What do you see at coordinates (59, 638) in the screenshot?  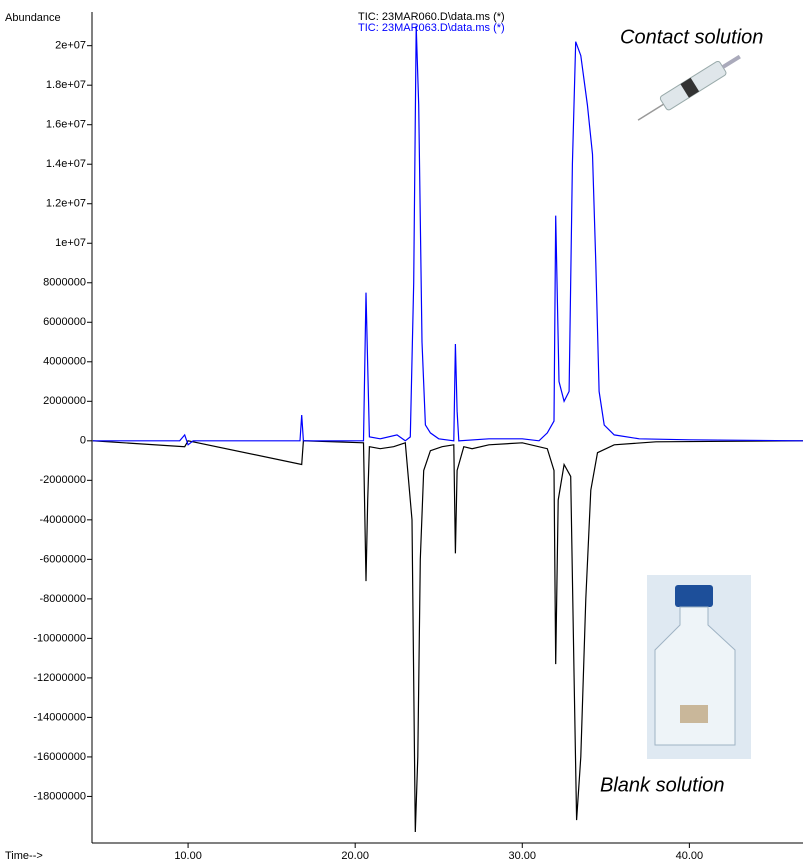 I see `y-tick-label: -10000000` at bounding box center [59, 638].